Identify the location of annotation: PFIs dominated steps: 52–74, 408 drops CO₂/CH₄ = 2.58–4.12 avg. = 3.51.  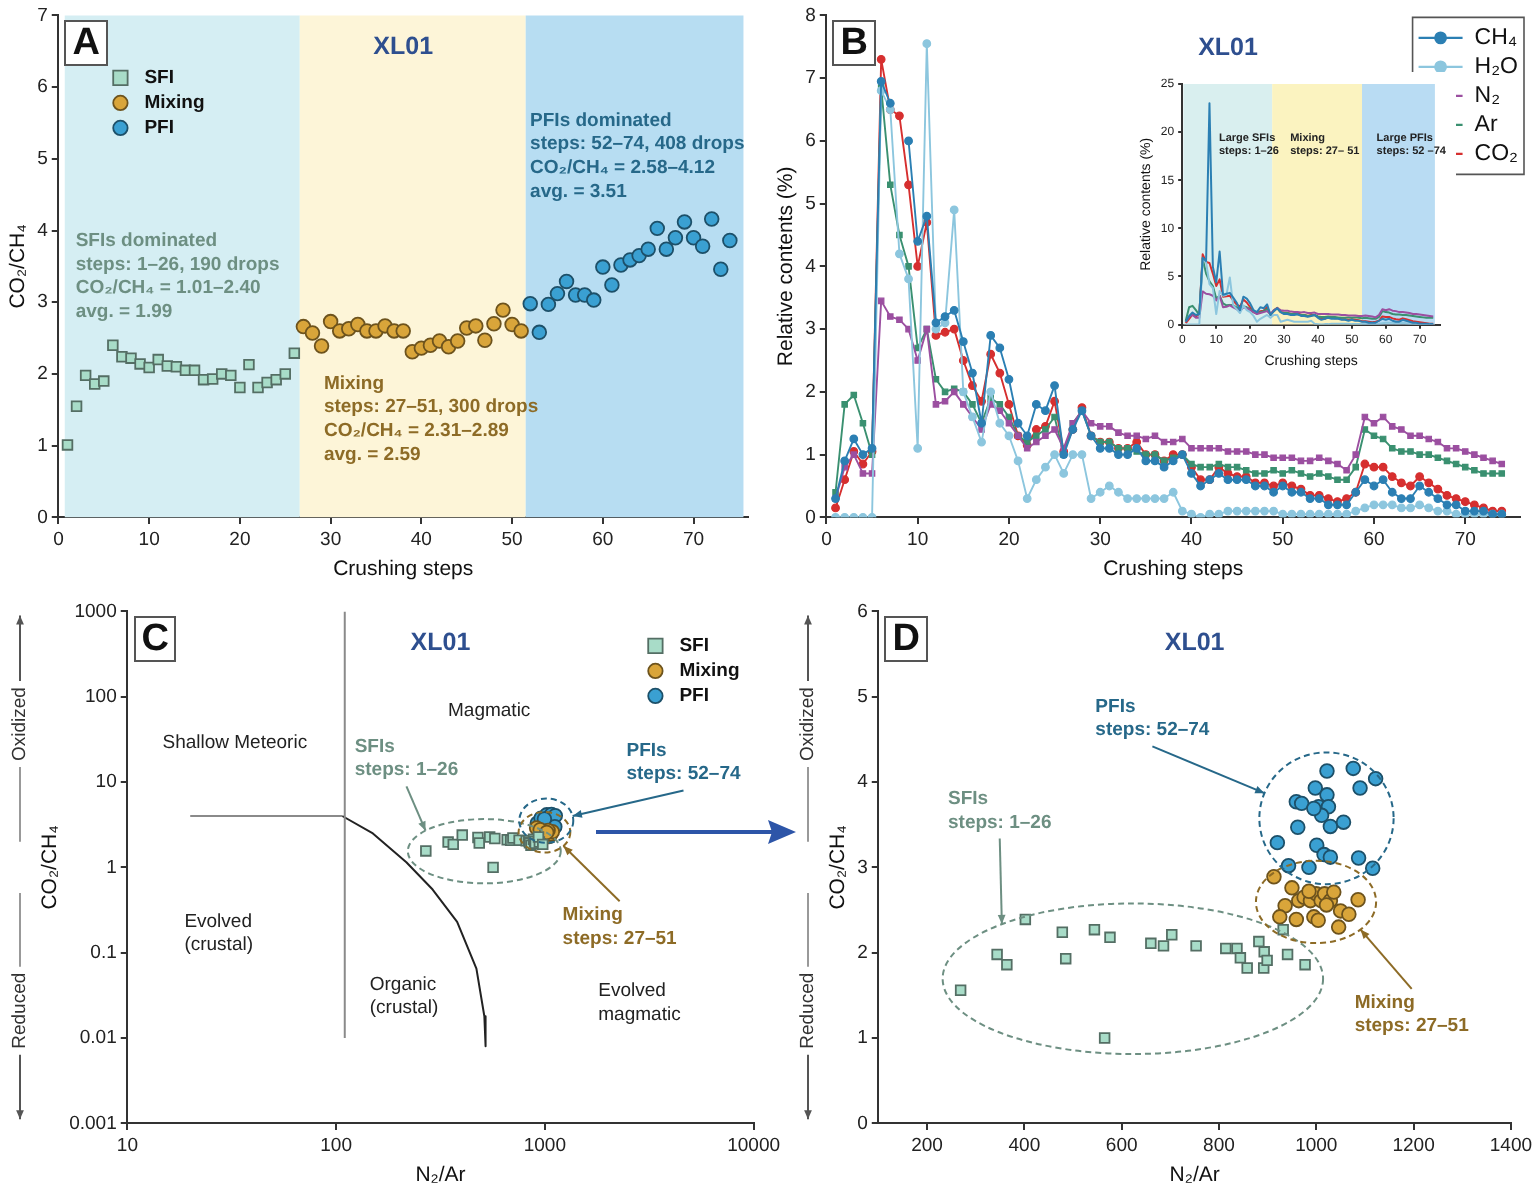
(637, 156).